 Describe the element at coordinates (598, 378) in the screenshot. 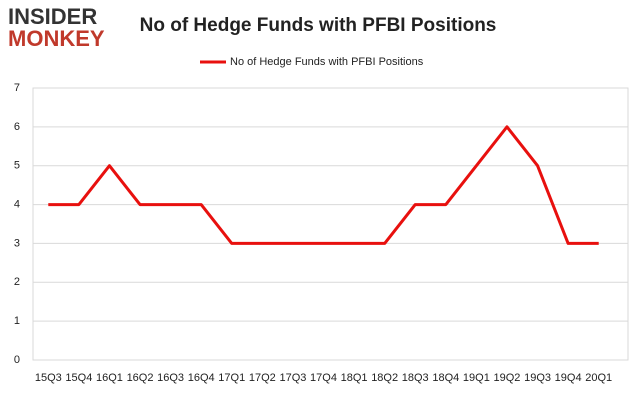

I see `x-tick-label: 20Q1` at that location.